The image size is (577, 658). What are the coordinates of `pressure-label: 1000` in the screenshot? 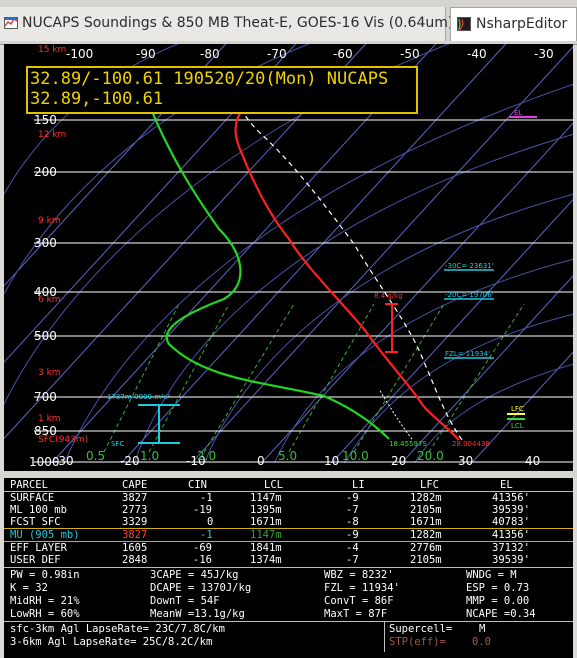 It's located at (44, 462).